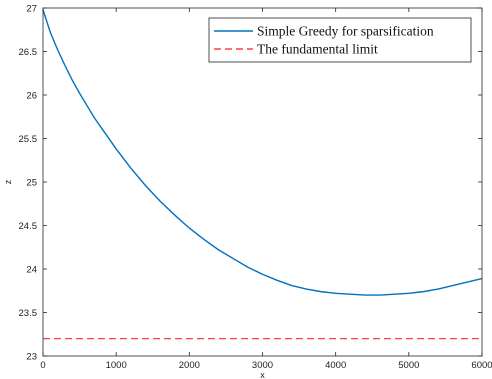 This screenshot has width=492, height=379. Describe the element at coordinates (262, 365) in the screenshot. I see `x-tick-label: 3000` at that location.